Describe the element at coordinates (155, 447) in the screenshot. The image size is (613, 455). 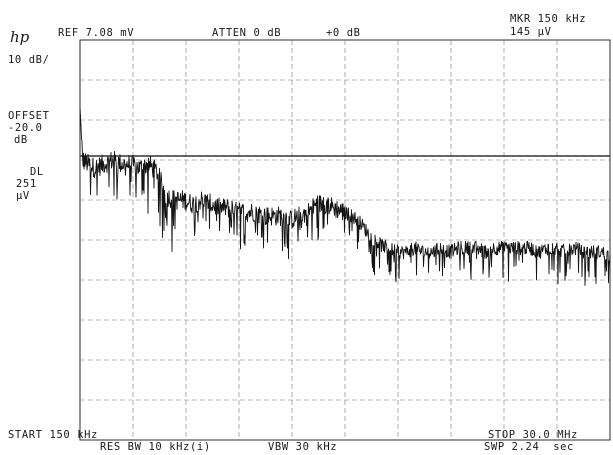
I see `resolution-bandwidth: RES BW 10 kHz(i)` at that location.